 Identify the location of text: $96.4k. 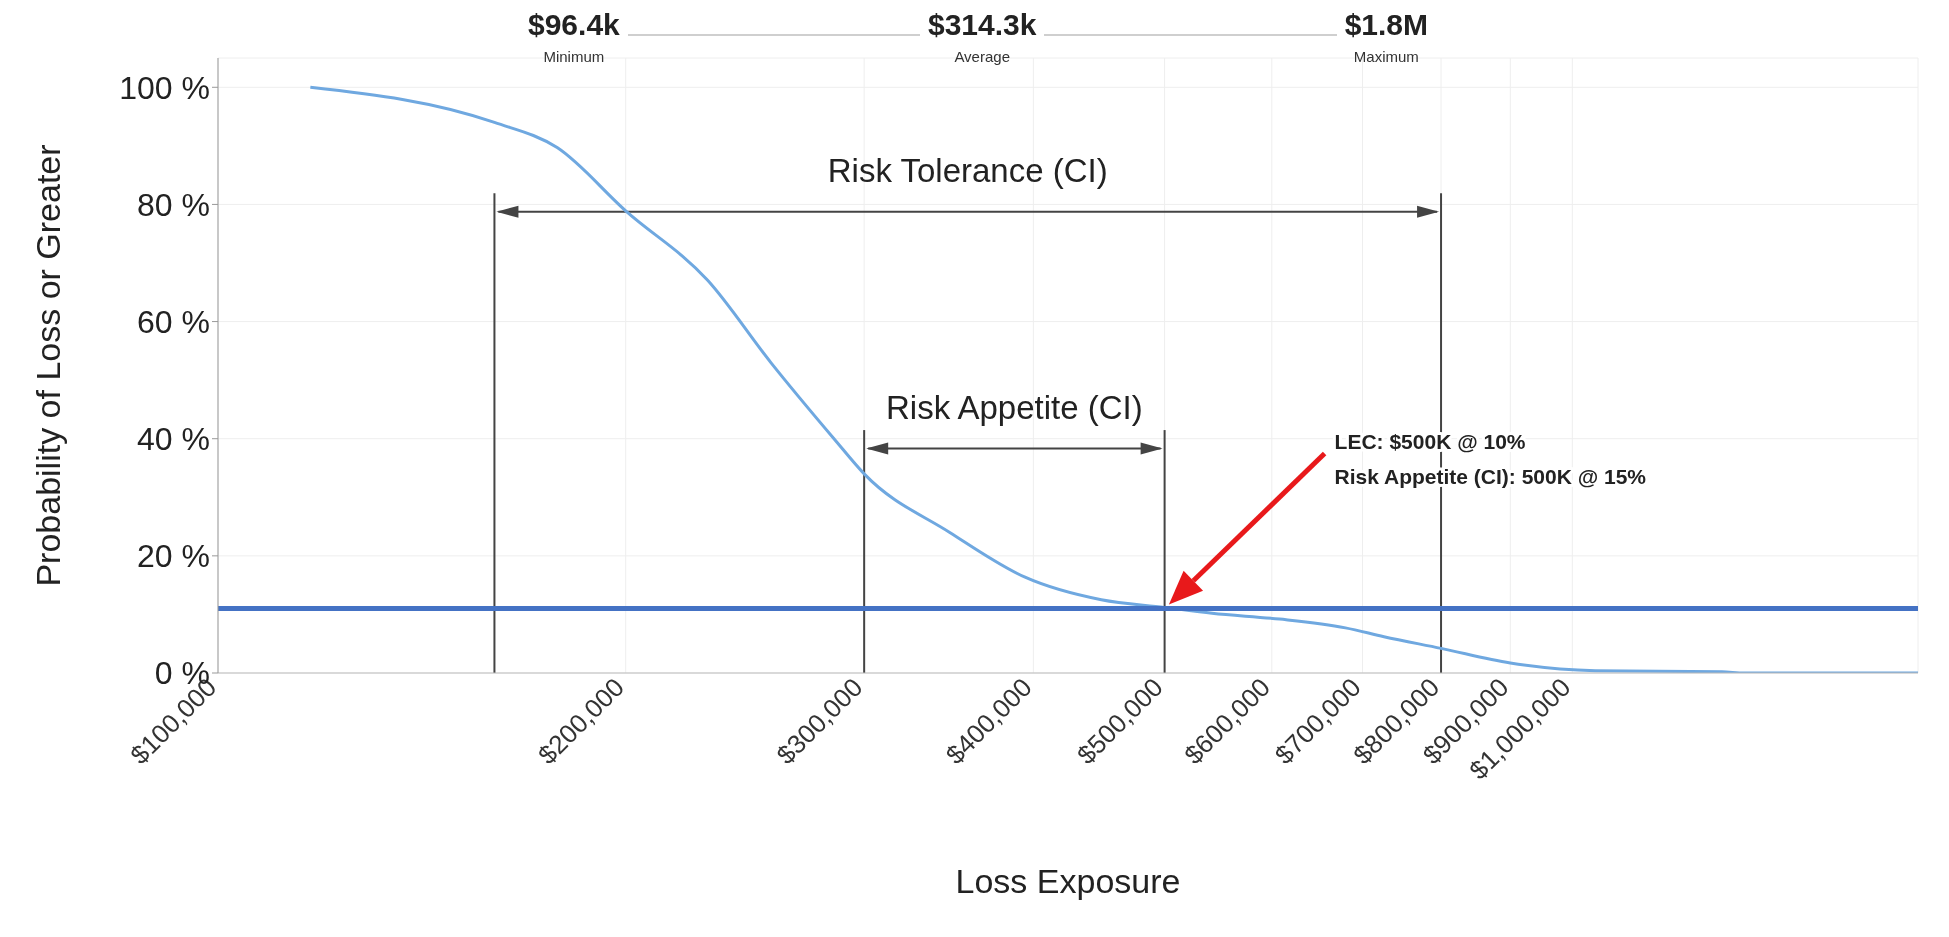
(574, 25).